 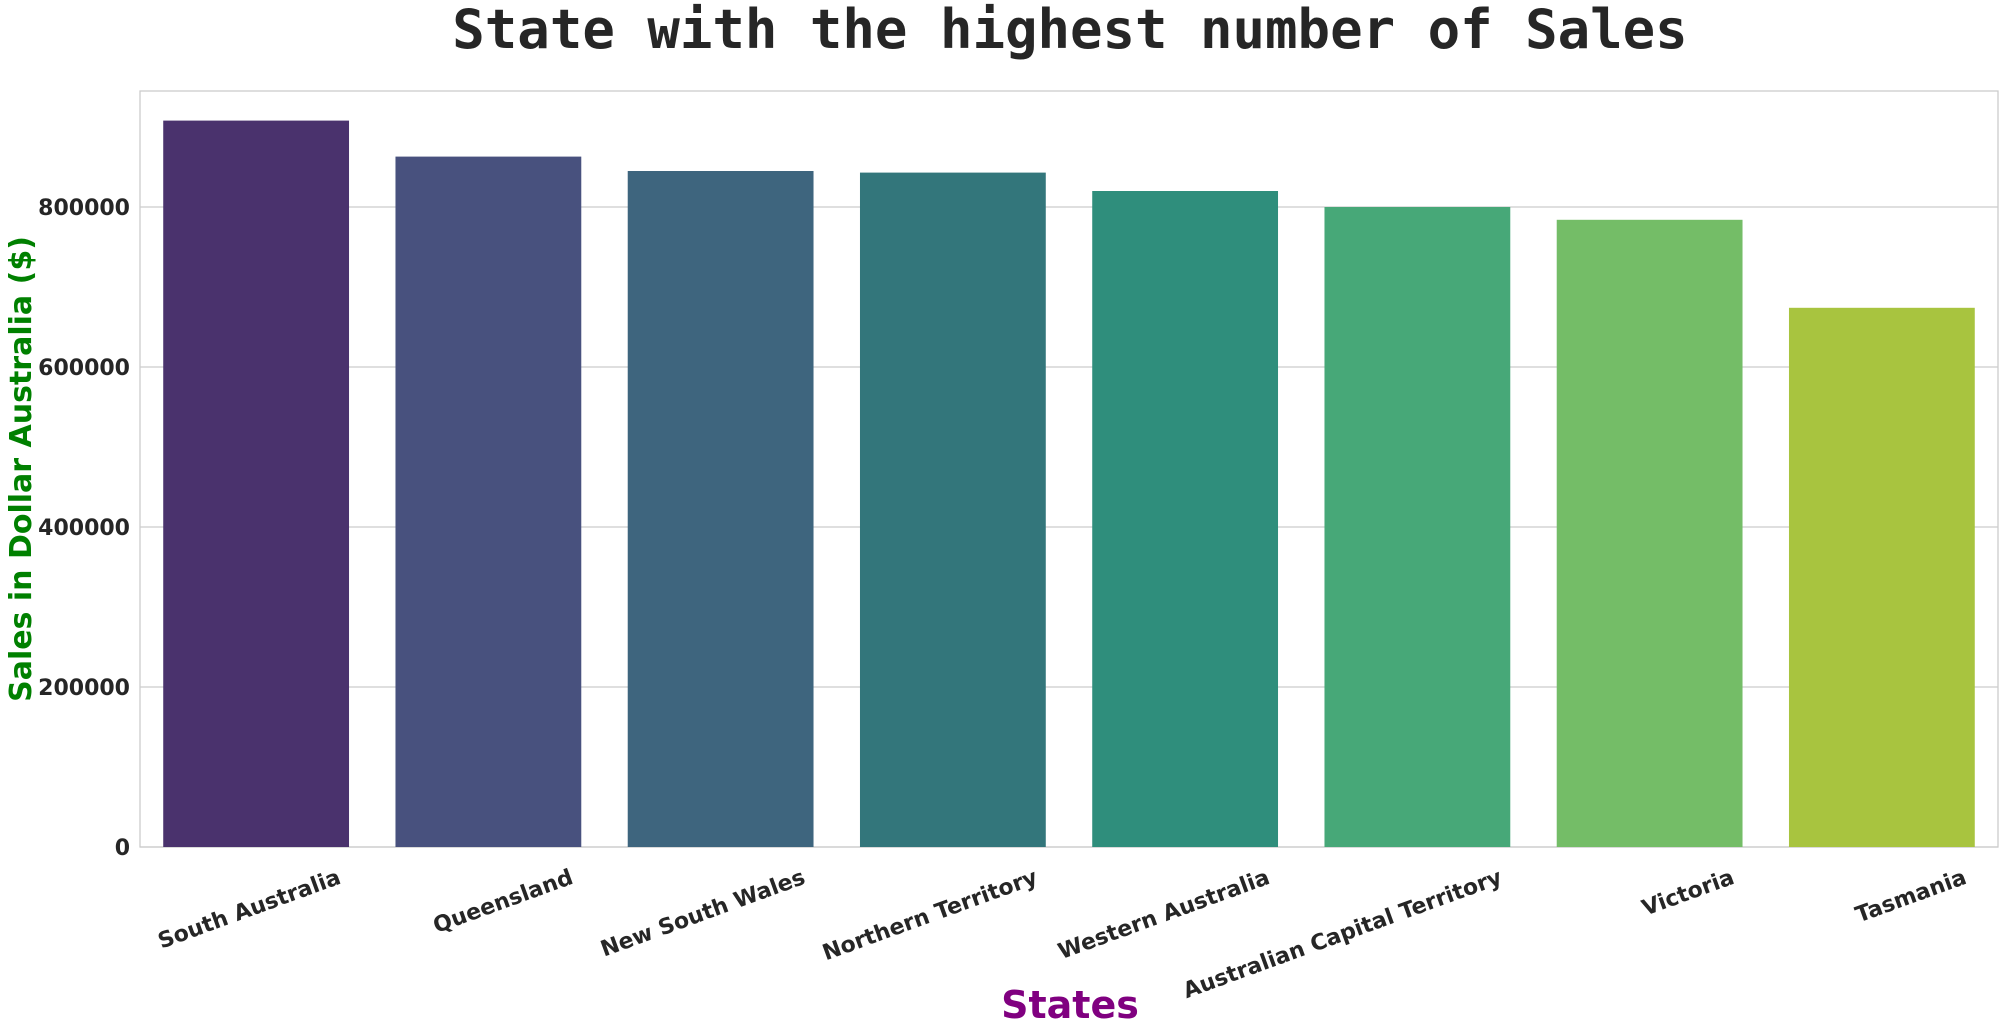 I want to click on x-tick-label: New South Wales, so click(x=702, y=913).